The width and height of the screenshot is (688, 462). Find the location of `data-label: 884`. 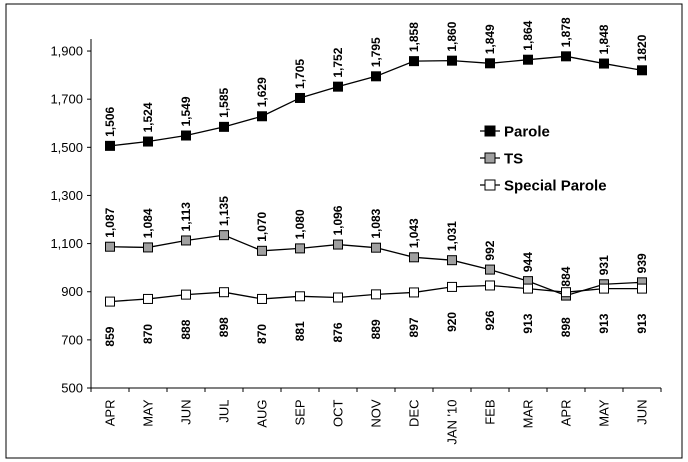

data-label: 884 is located at coordinates (566, 276).